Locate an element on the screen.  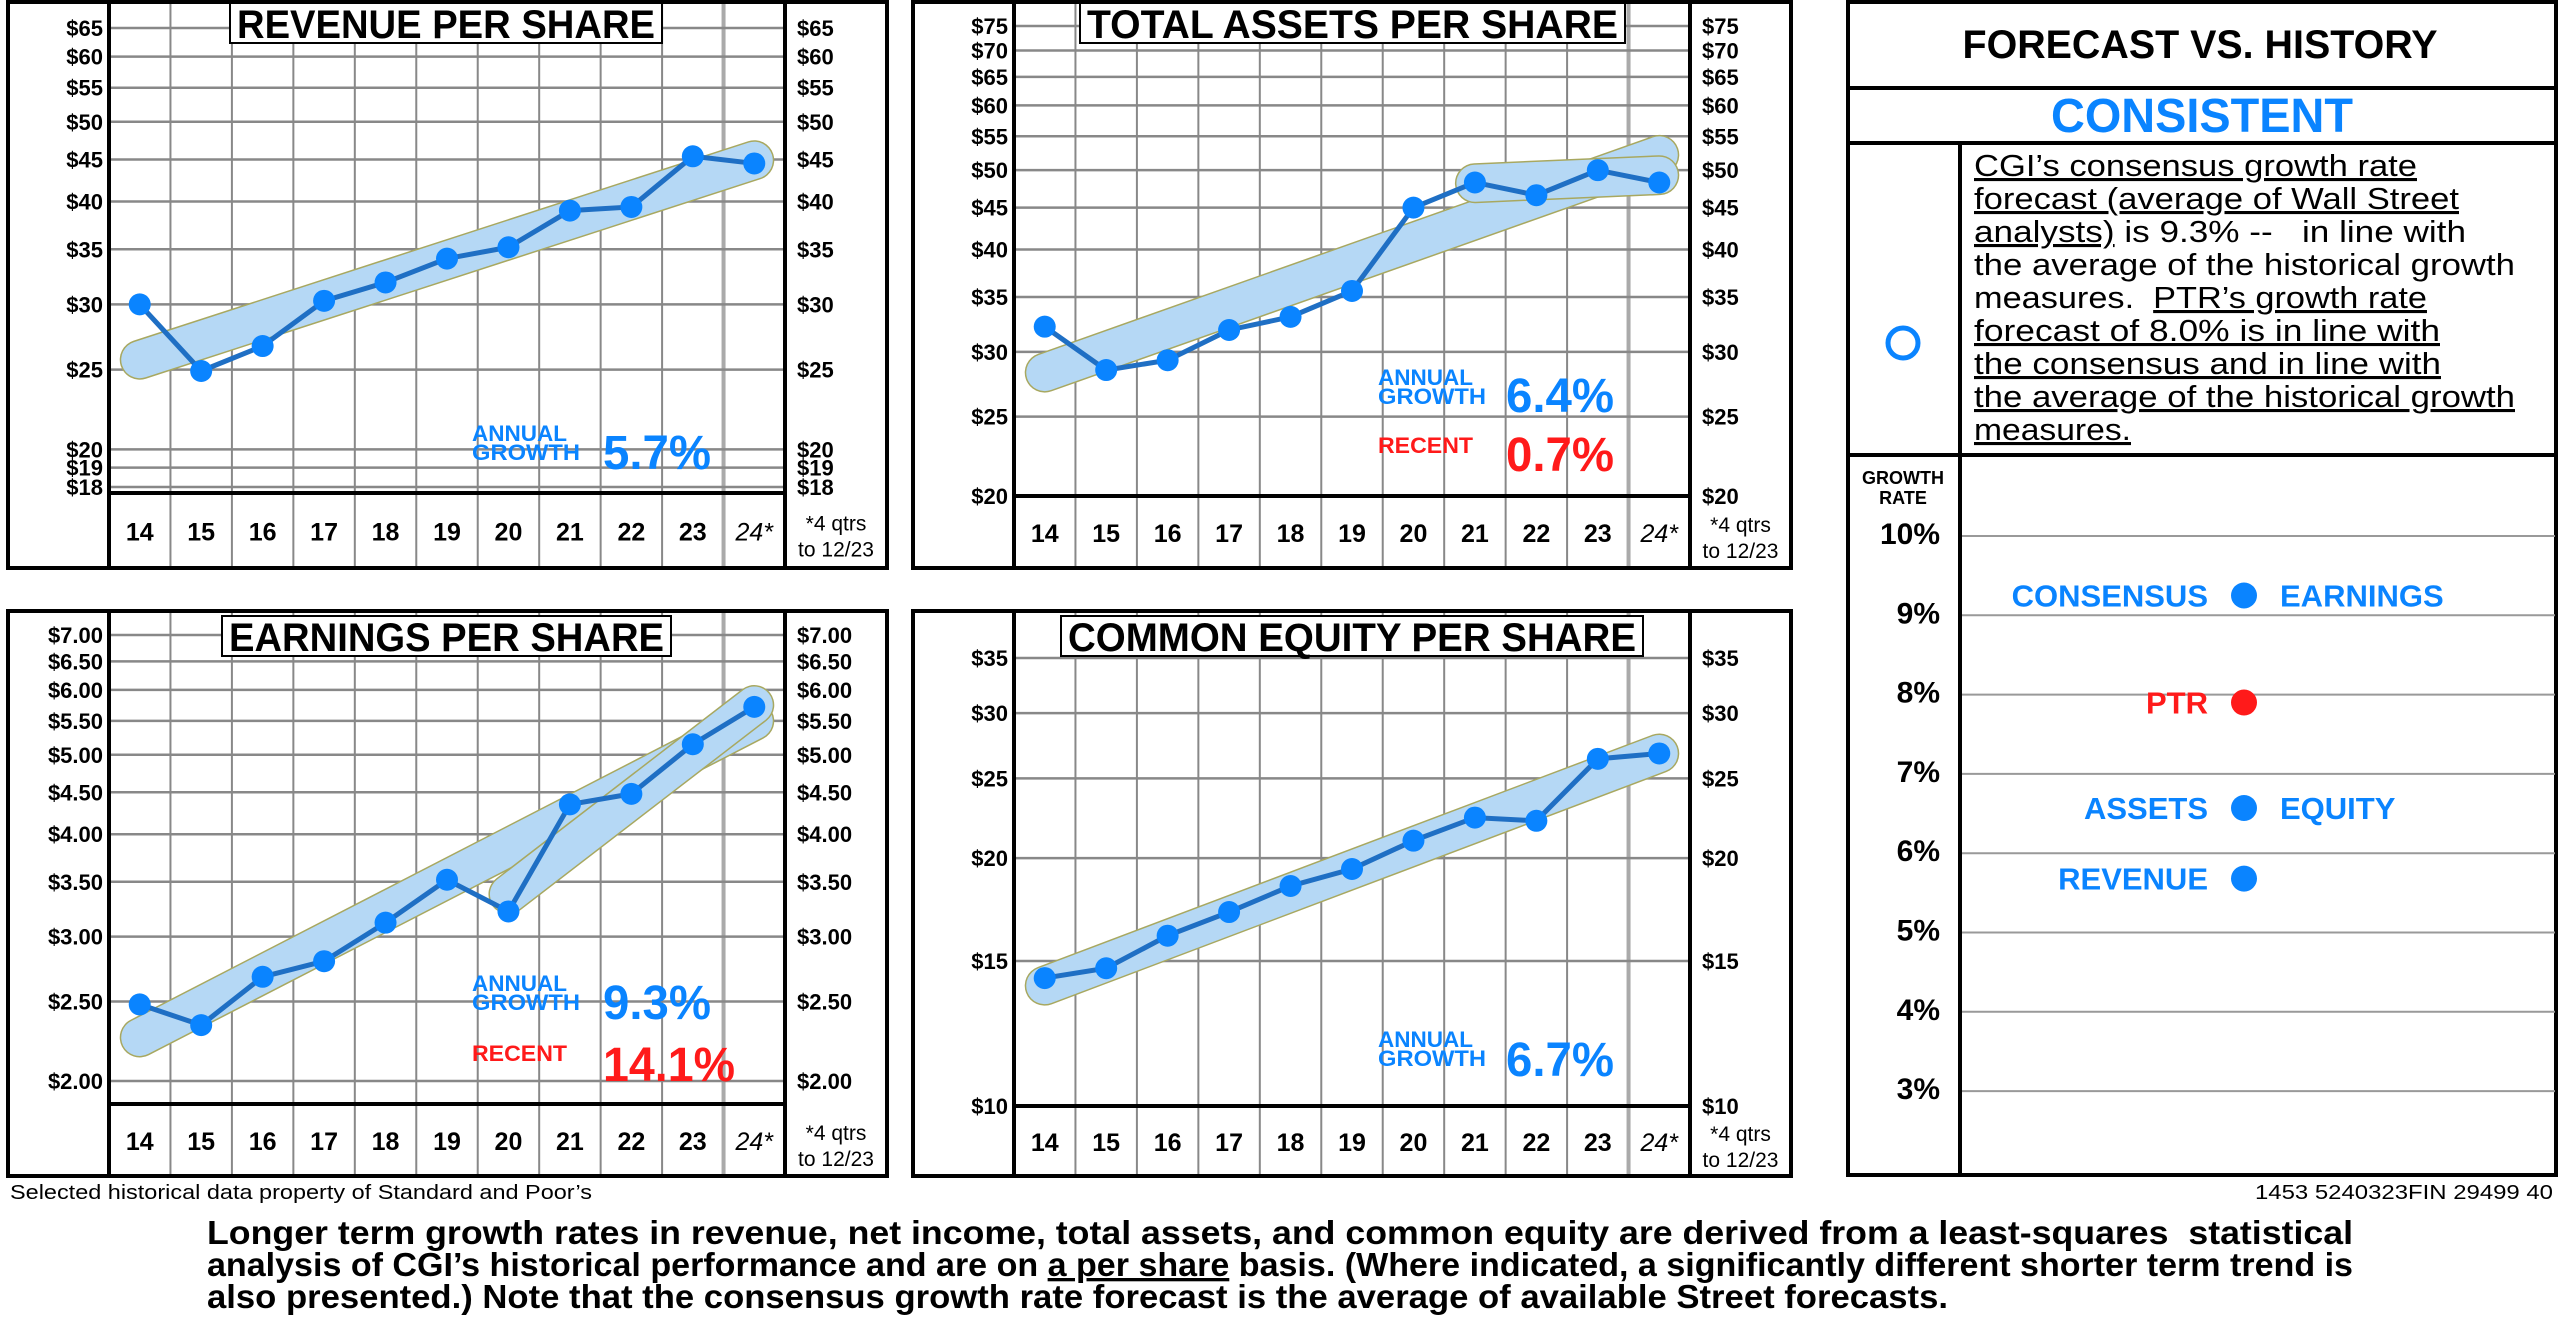
y-tick-label-right: $10 is located at coordinates (1720, 1106).